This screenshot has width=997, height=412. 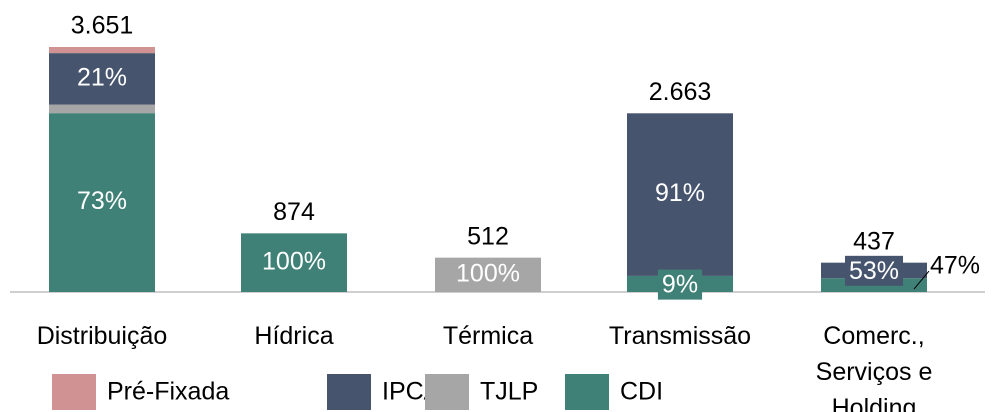 What do you see at coordinates (509, 392) in the screenshot?
I see `legend-label: TJLP` at bounding box center [509, 392].